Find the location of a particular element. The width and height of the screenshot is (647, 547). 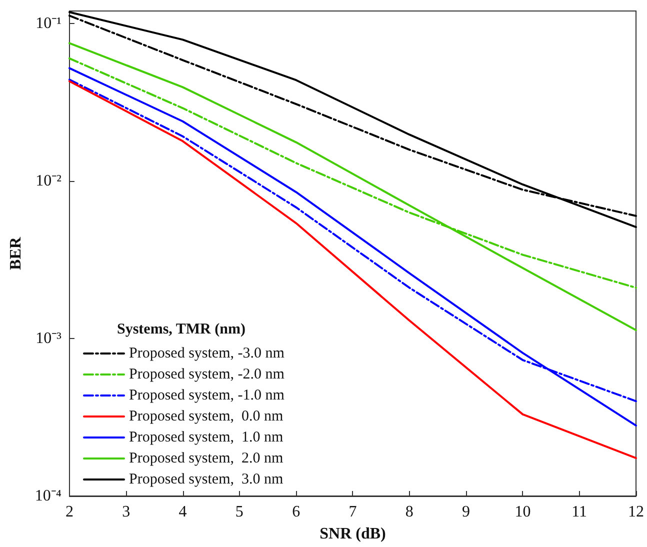

legend-label: Proposed system, 0.0 nm is located at coordinates (206, 416).